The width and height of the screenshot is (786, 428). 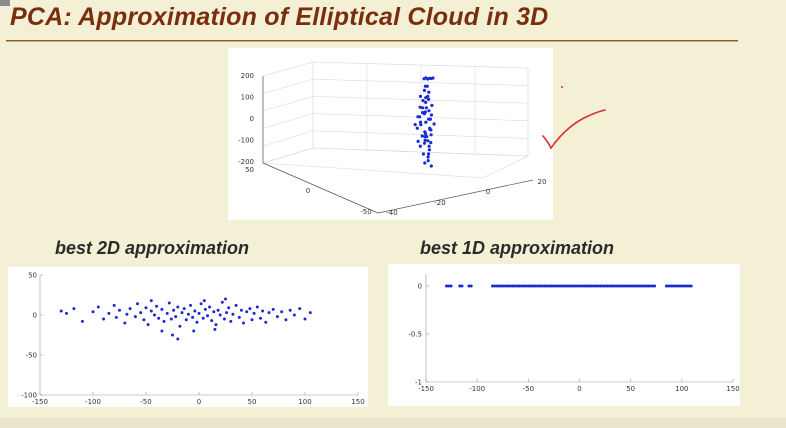 I want to click on slide-bottom-strip, so click(x=393, y=423).